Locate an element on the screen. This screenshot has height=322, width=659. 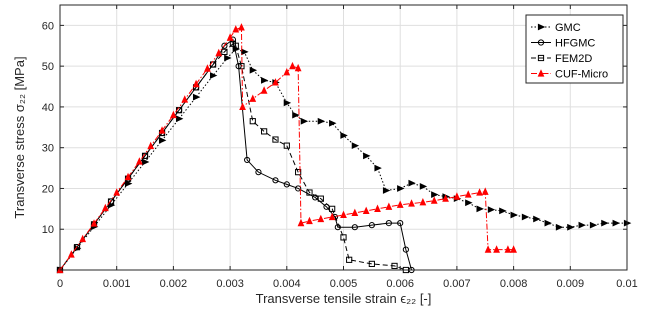
x-tick-label: 0.005 is located at coordinates (344, 284).